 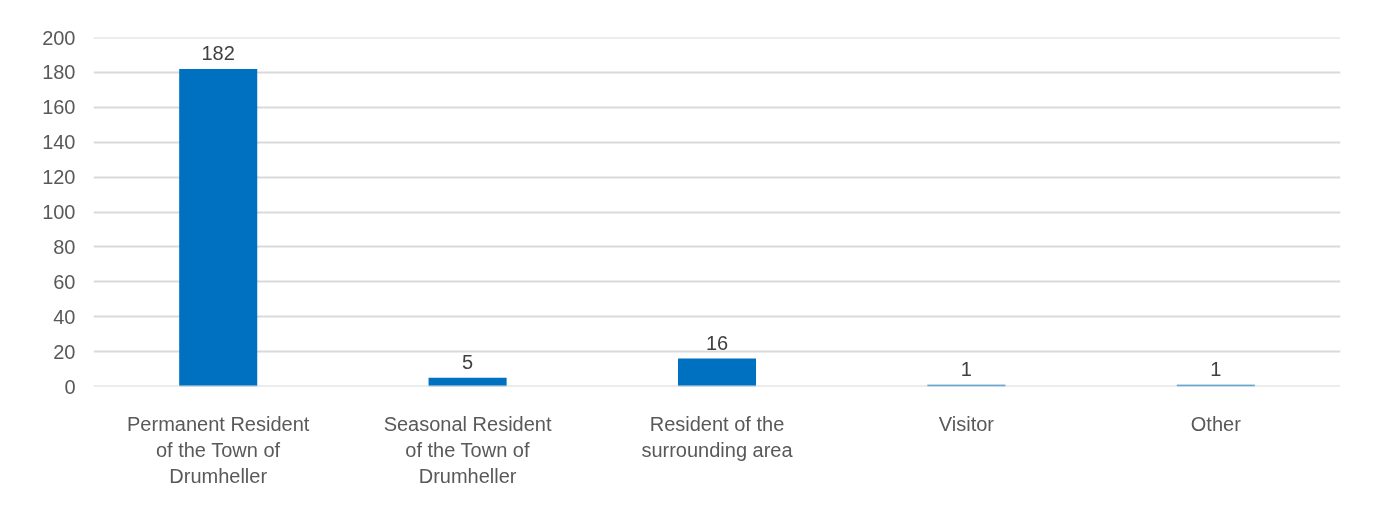 I want to click on y-tick-label: 0, so click(x=70, y=386).